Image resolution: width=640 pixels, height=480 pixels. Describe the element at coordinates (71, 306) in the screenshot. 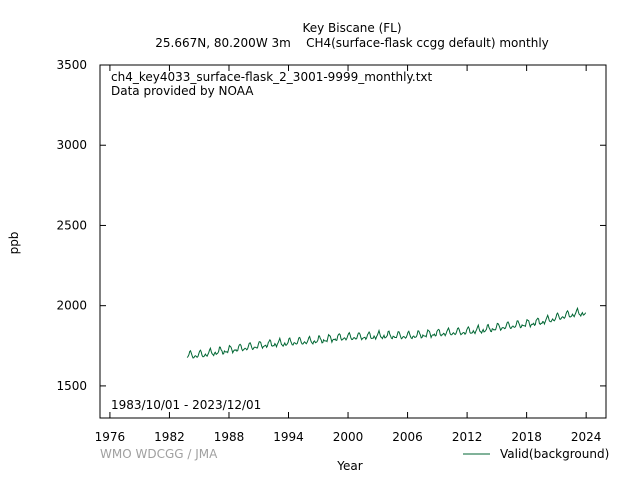

I see `y-tick-label: 2000` at that location.